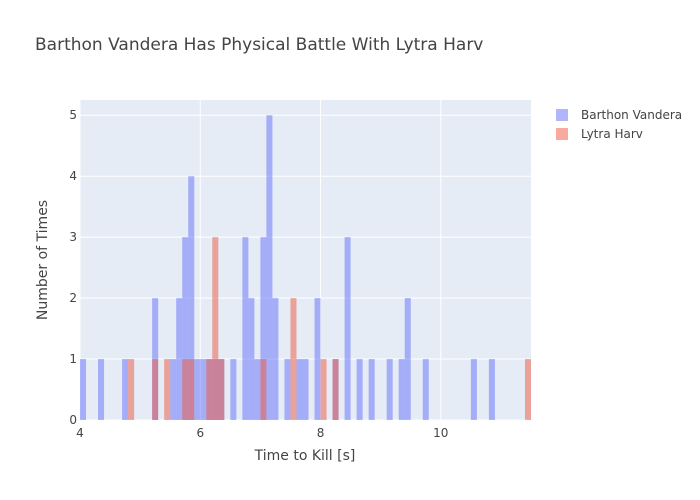 Image resolution: width=700 pixels, height=500 pixels. Describe the element at coordinates (440, 433) in the screenshot. I see `x-tick-label: 10` at that location.